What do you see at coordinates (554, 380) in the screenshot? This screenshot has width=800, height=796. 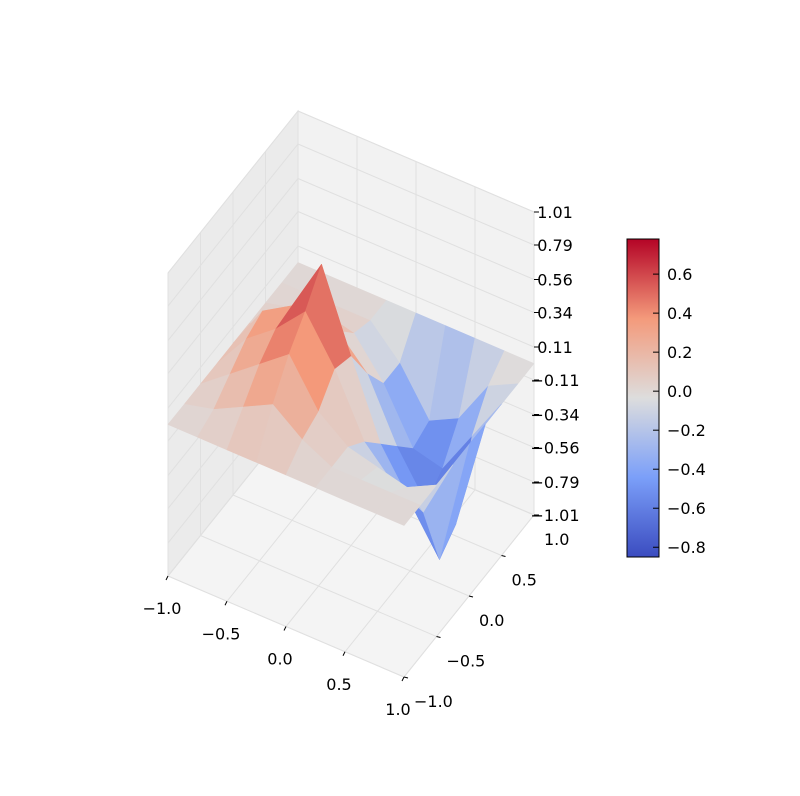 I see `z-tick-label: −0.11` at bounding box center [554, 380].